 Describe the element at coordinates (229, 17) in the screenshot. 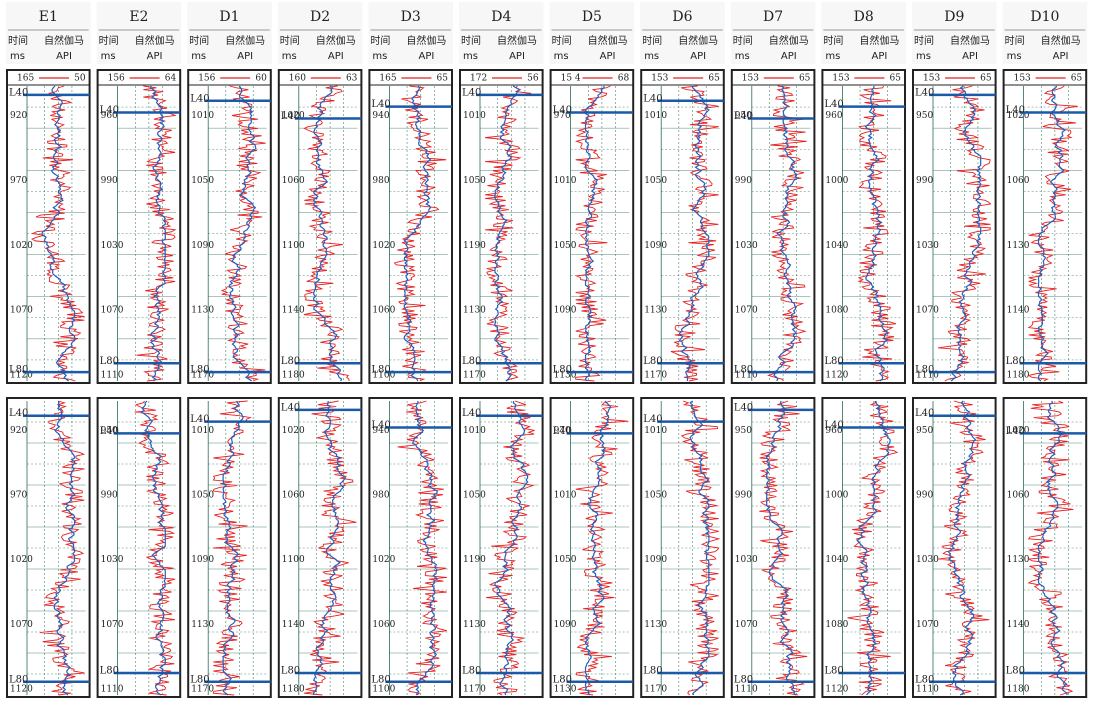

I see `well-name: D1` at that location.